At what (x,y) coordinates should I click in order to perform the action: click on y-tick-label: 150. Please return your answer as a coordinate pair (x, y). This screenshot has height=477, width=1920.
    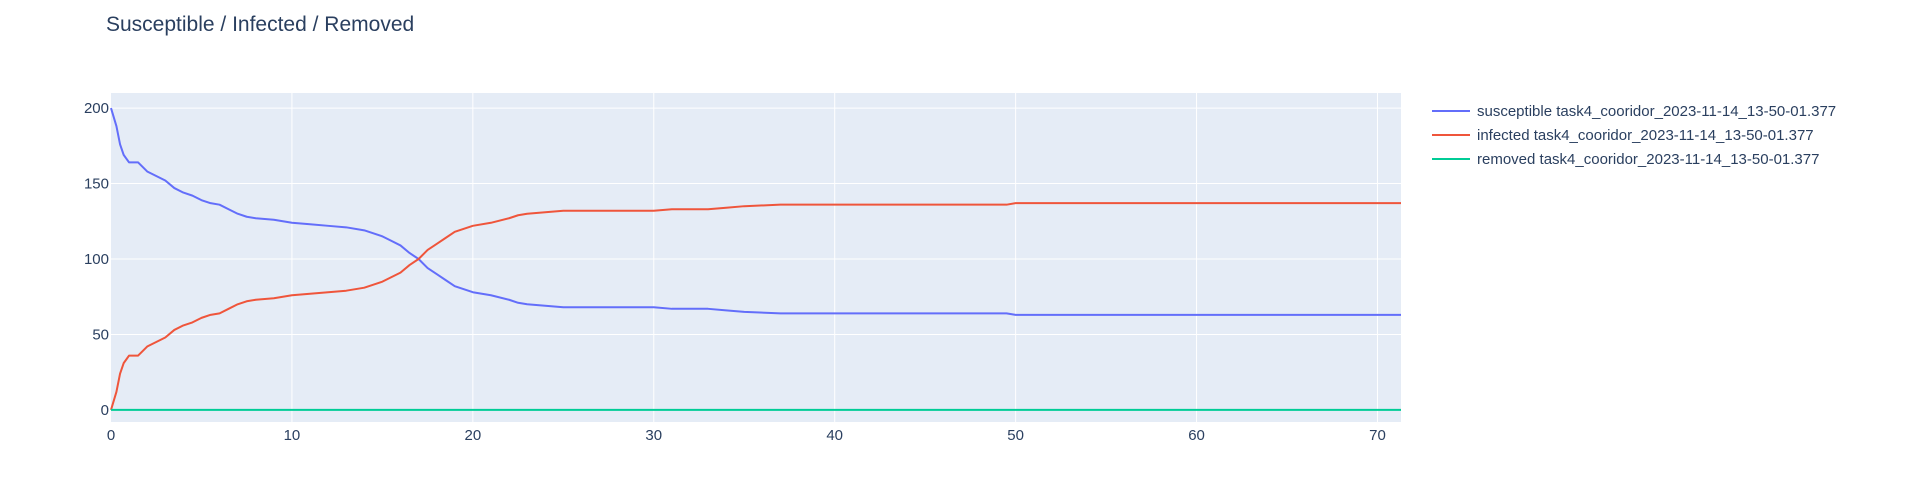
    Looking at the image, I should click on (96, 184).